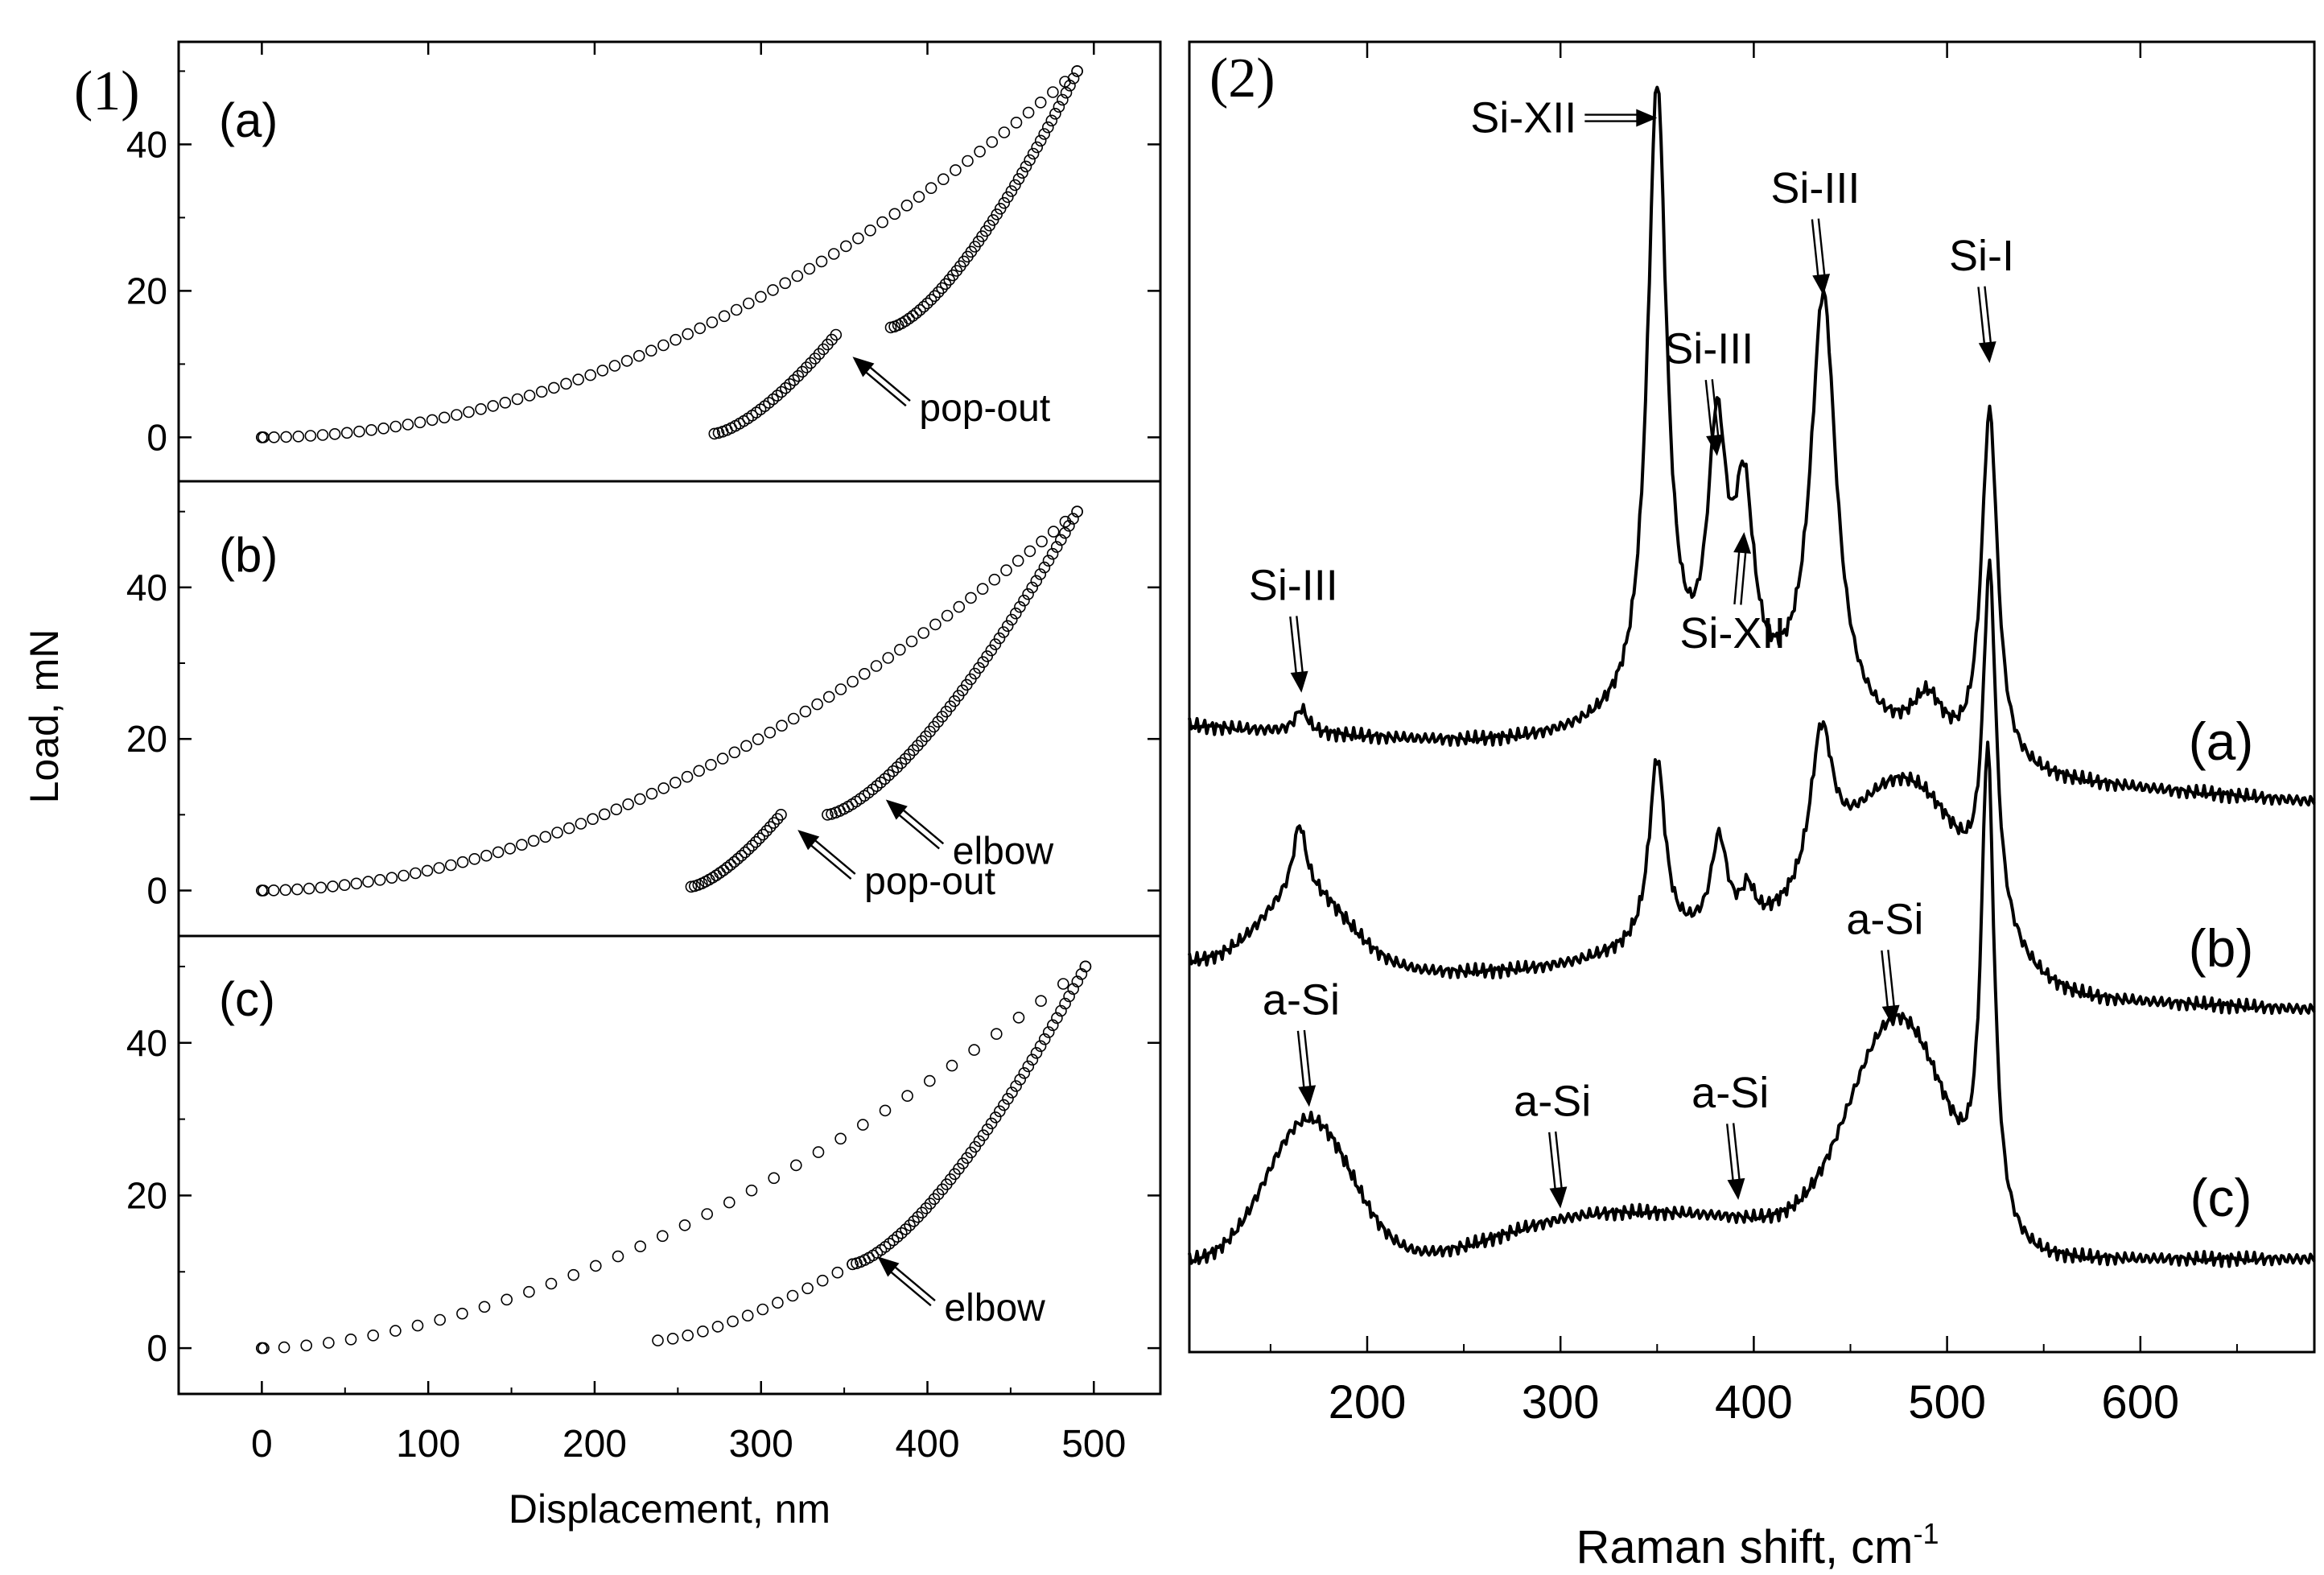 Image resolution: width=2324 pixels, height=1575 pixels. Describe the element at coordinates (1742, 543) in the screenshot. I see `annotation-arrow-head` at that location.